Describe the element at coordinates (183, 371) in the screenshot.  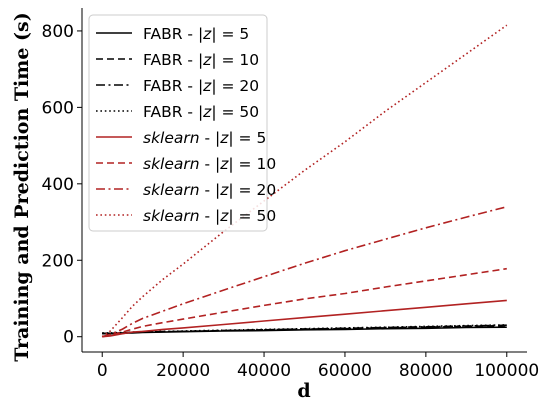
I see `x-tick-label-1: 20000` at that location.